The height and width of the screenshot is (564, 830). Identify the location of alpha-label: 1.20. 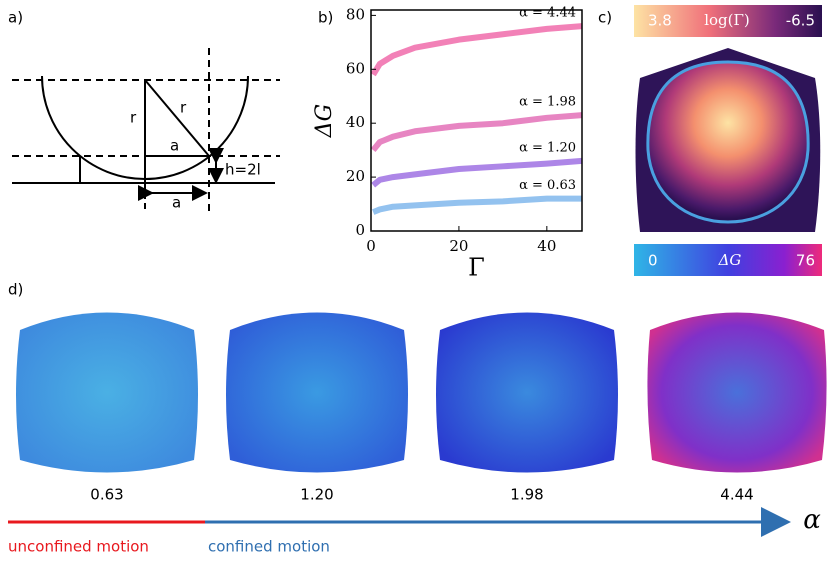
(316, 495).